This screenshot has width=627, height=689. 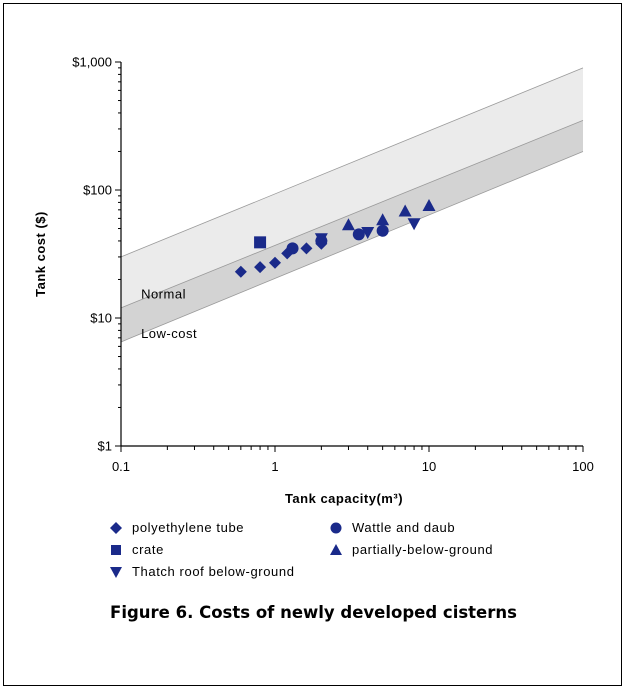 What do you see at coordinates (97, 190) in the screenshot?
I see `y-tick-label: $100` at bounding box center [97, 190].